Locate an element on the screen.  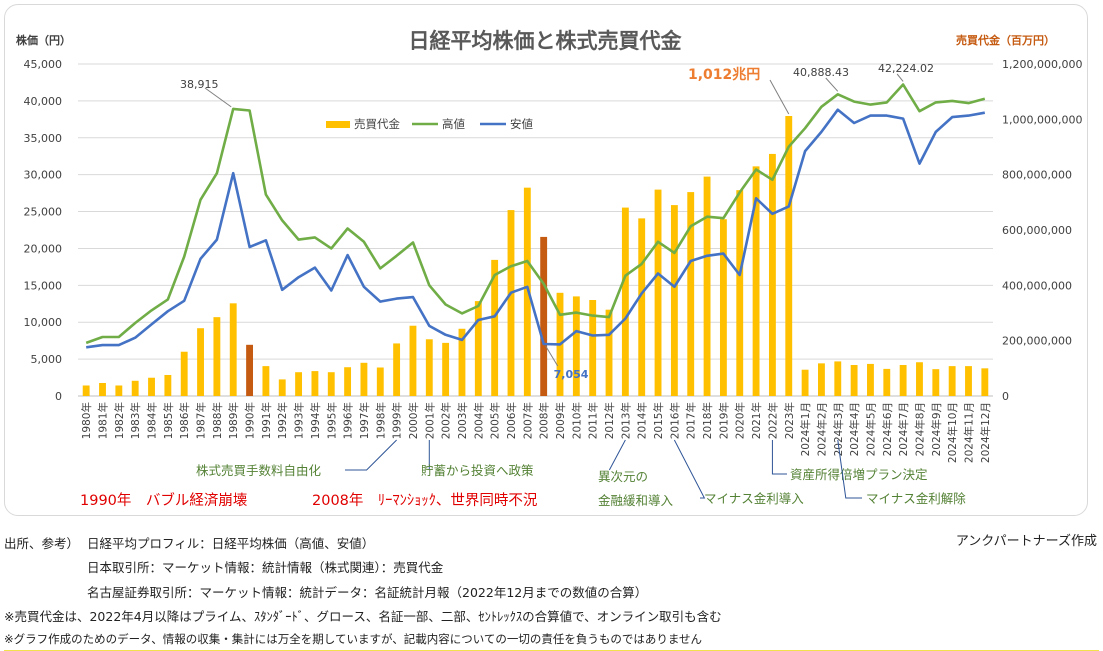
x-tick-label: 2024年12月 is located at coordinates (985, 432).